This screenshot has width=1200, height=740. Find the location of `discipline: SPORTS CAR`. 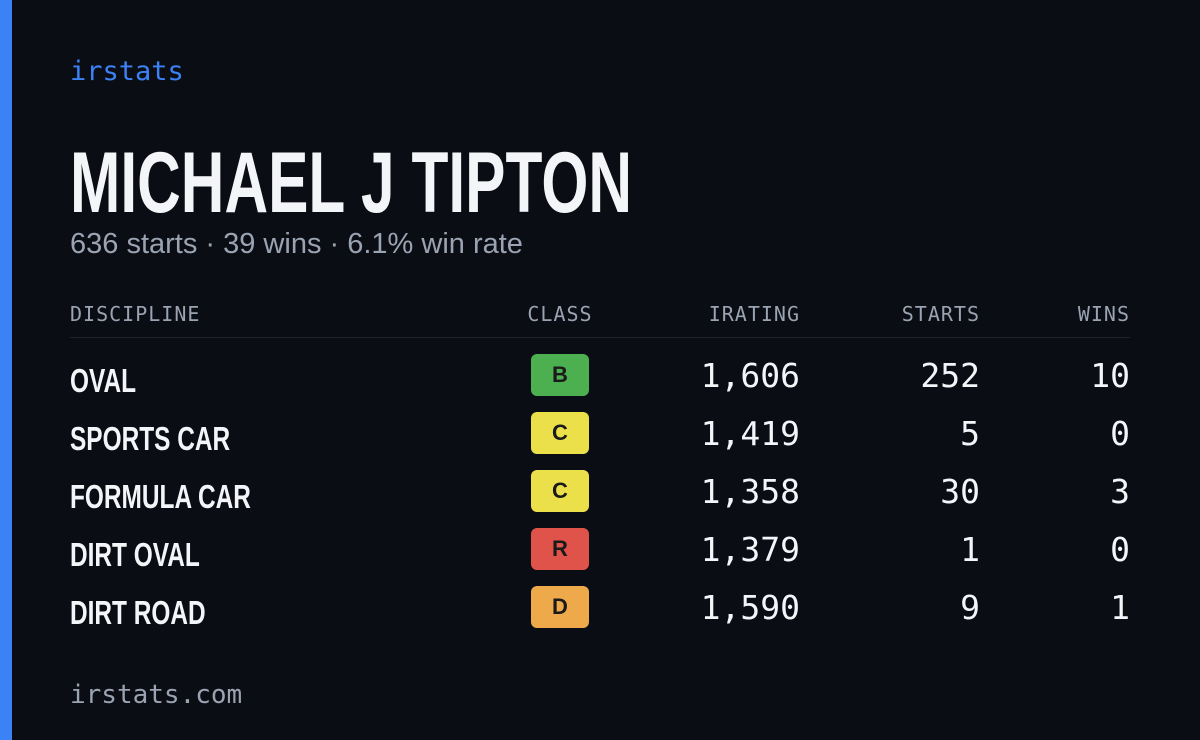

discipline: SPORTS CAR is located at coordinates (150, 438).